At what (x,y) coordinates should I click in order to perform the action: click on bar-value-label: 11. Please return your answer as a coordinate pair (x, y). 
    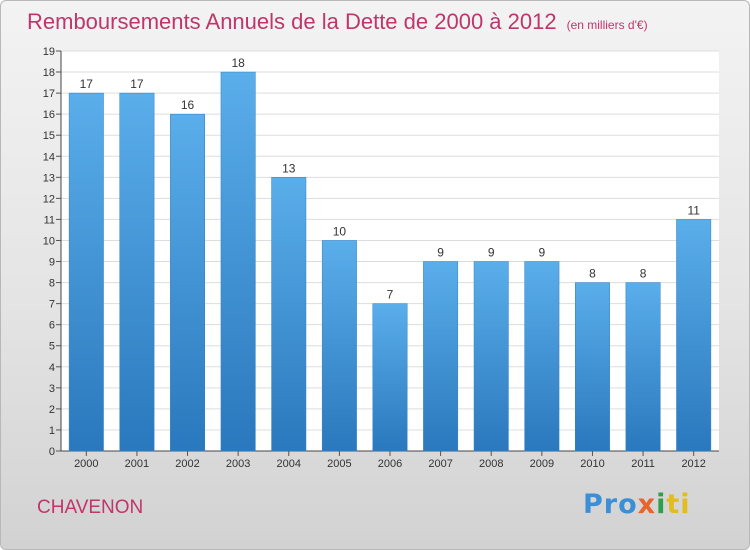
    Looking at the image, I should click on (693, 210).